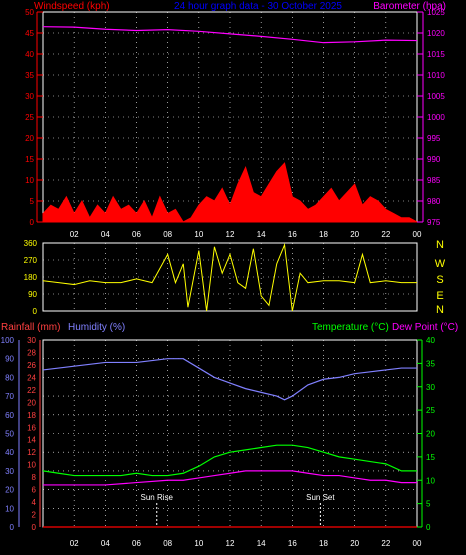 This screenshot has width=466, height=555. I want to click on bottom-x-tick: 16, so click(292, 543).